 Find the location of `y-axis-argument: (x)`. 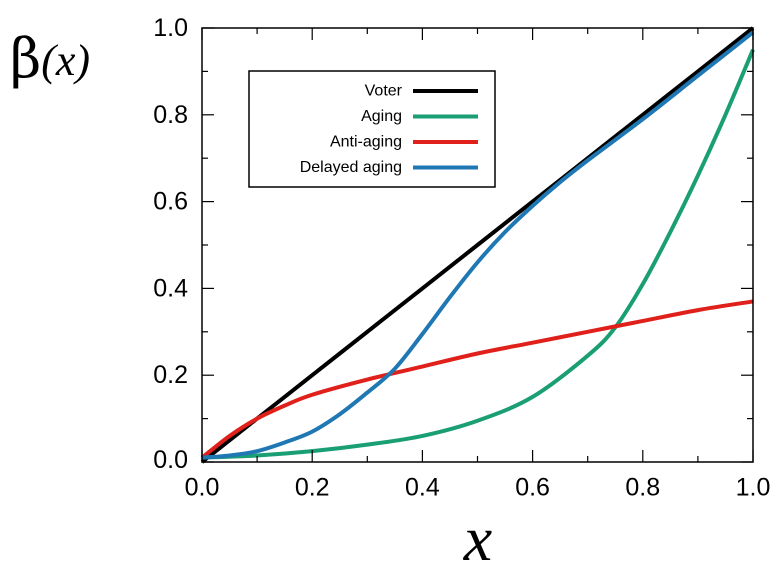

y-axis-argument: (x) is located at coordinates (65, 60).